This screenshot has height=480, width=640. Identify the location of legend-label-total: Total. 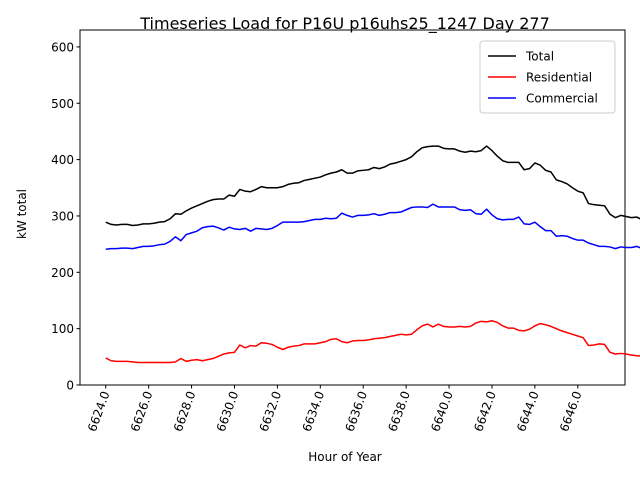
(539, 57).